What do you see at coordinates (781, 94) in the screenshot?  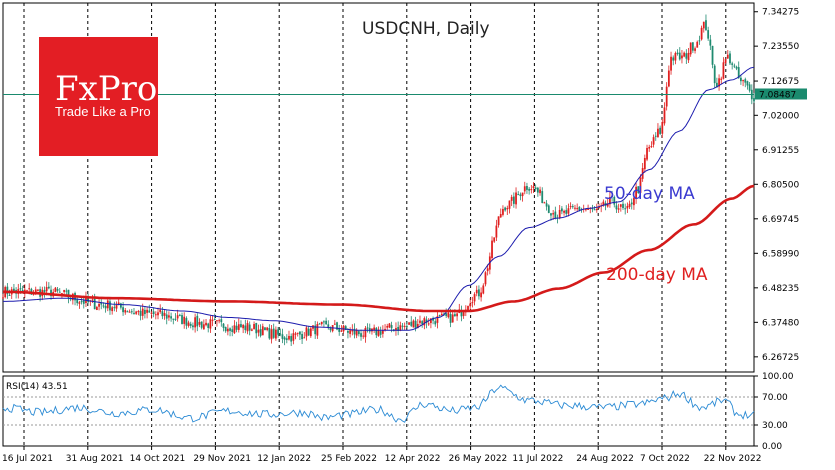 I see `current-price-tag` at bounding box center [781, 94].